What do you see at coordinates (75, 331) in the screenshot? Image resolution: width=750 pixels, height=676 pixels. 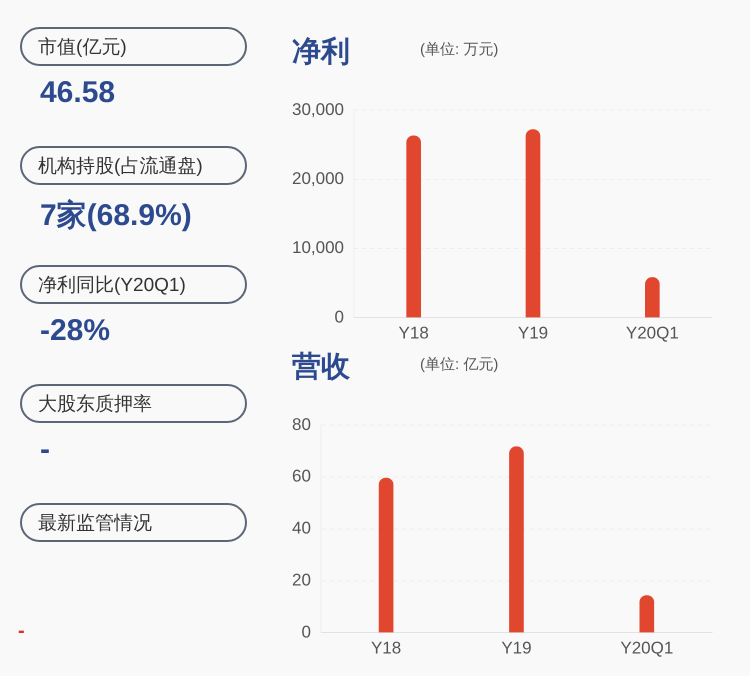 I see `text: -28%` at bounding box center [75, 331].